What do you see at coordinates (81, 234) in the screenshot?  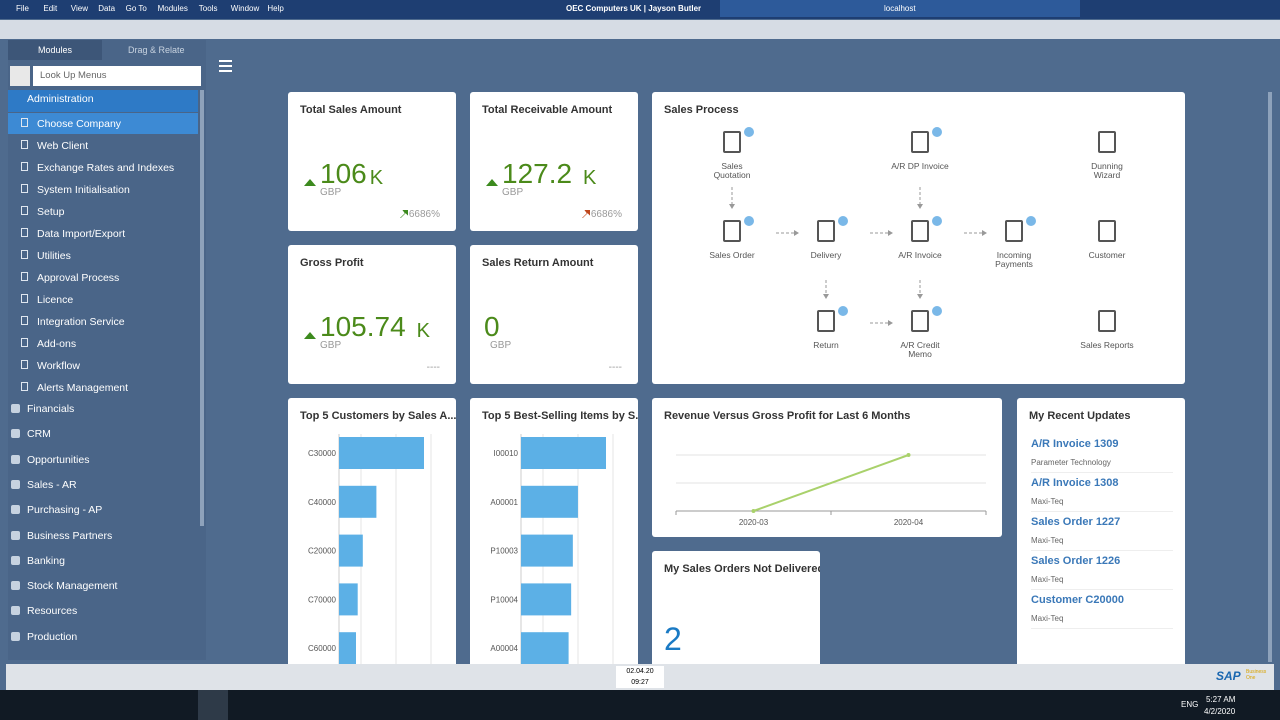 I see `menu-entry: Data Import/Export` at bounding box center [81, 234].